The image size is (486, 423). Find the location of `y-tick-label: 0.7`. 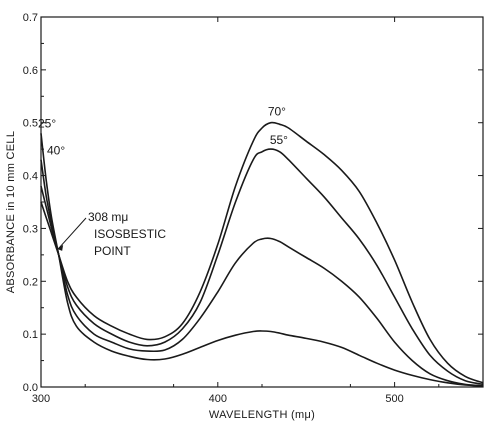

y-tick-label: 0.7 is located at coordinates (30, 18).